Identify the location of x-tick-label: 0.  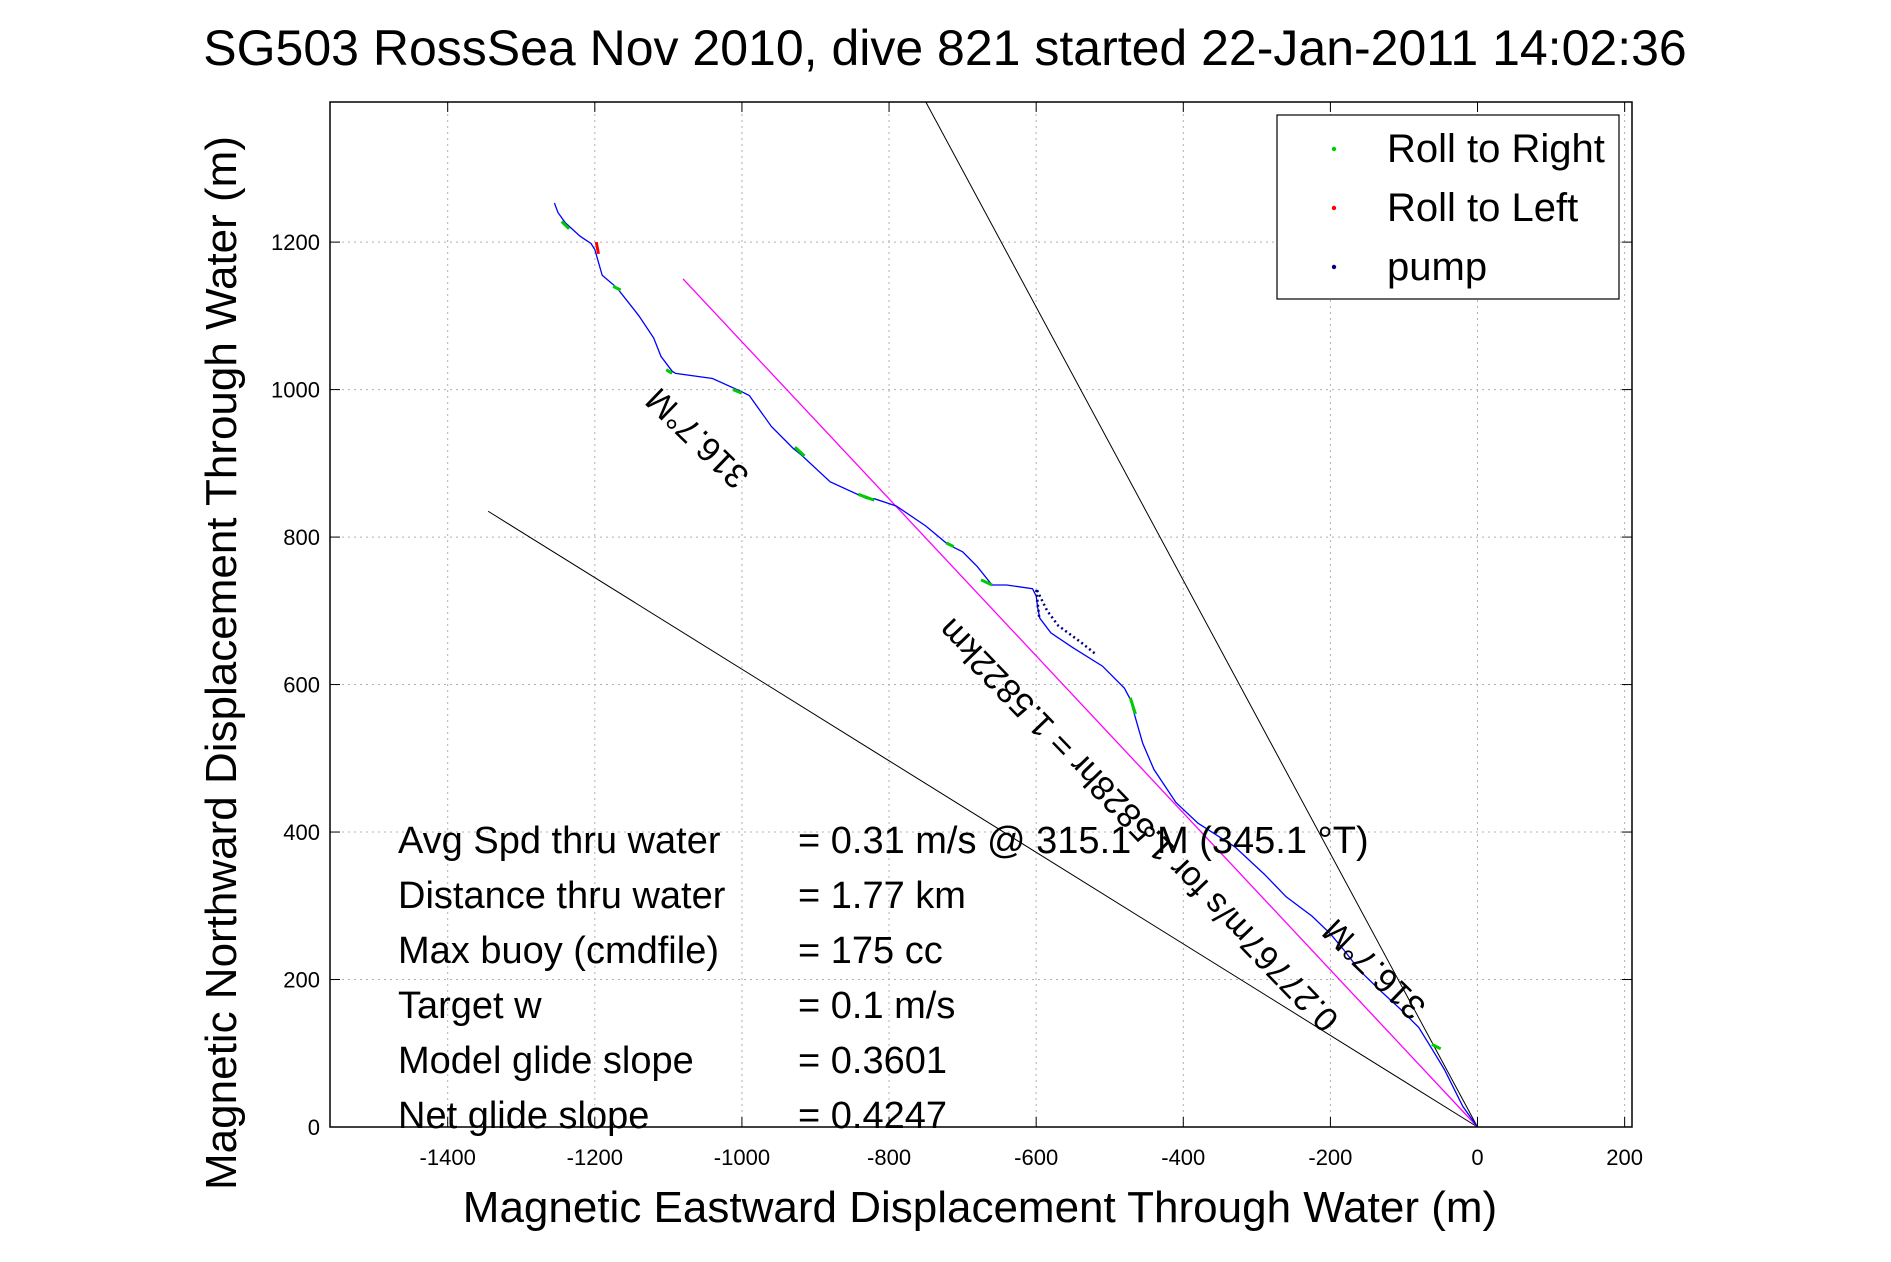
(1477, 1157).